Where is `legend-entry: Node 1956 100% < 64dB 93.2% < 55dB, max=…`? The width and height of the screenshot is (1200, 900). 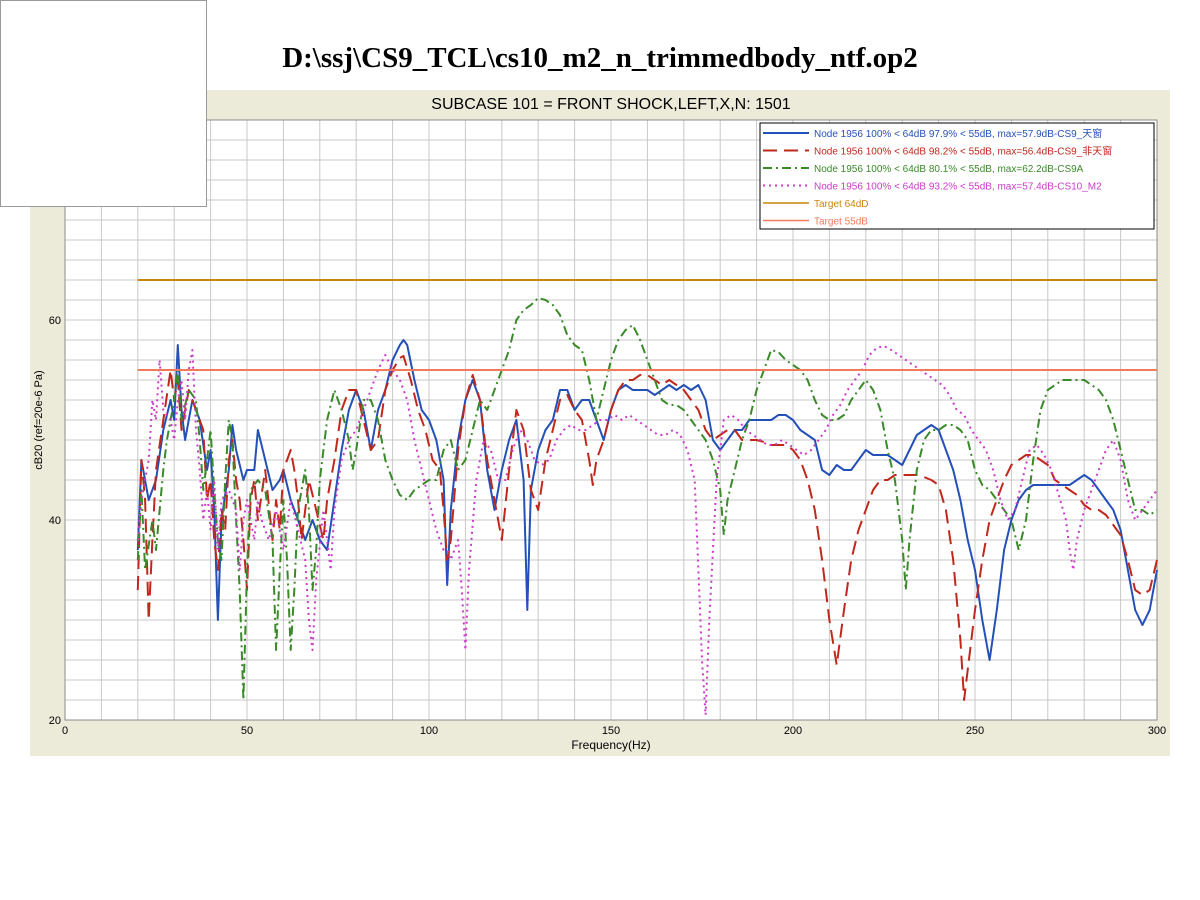
legend-entry: Node 1956 100% < 64dB 93.2% < 55dB, max=… is located at coordinates (958, 187).